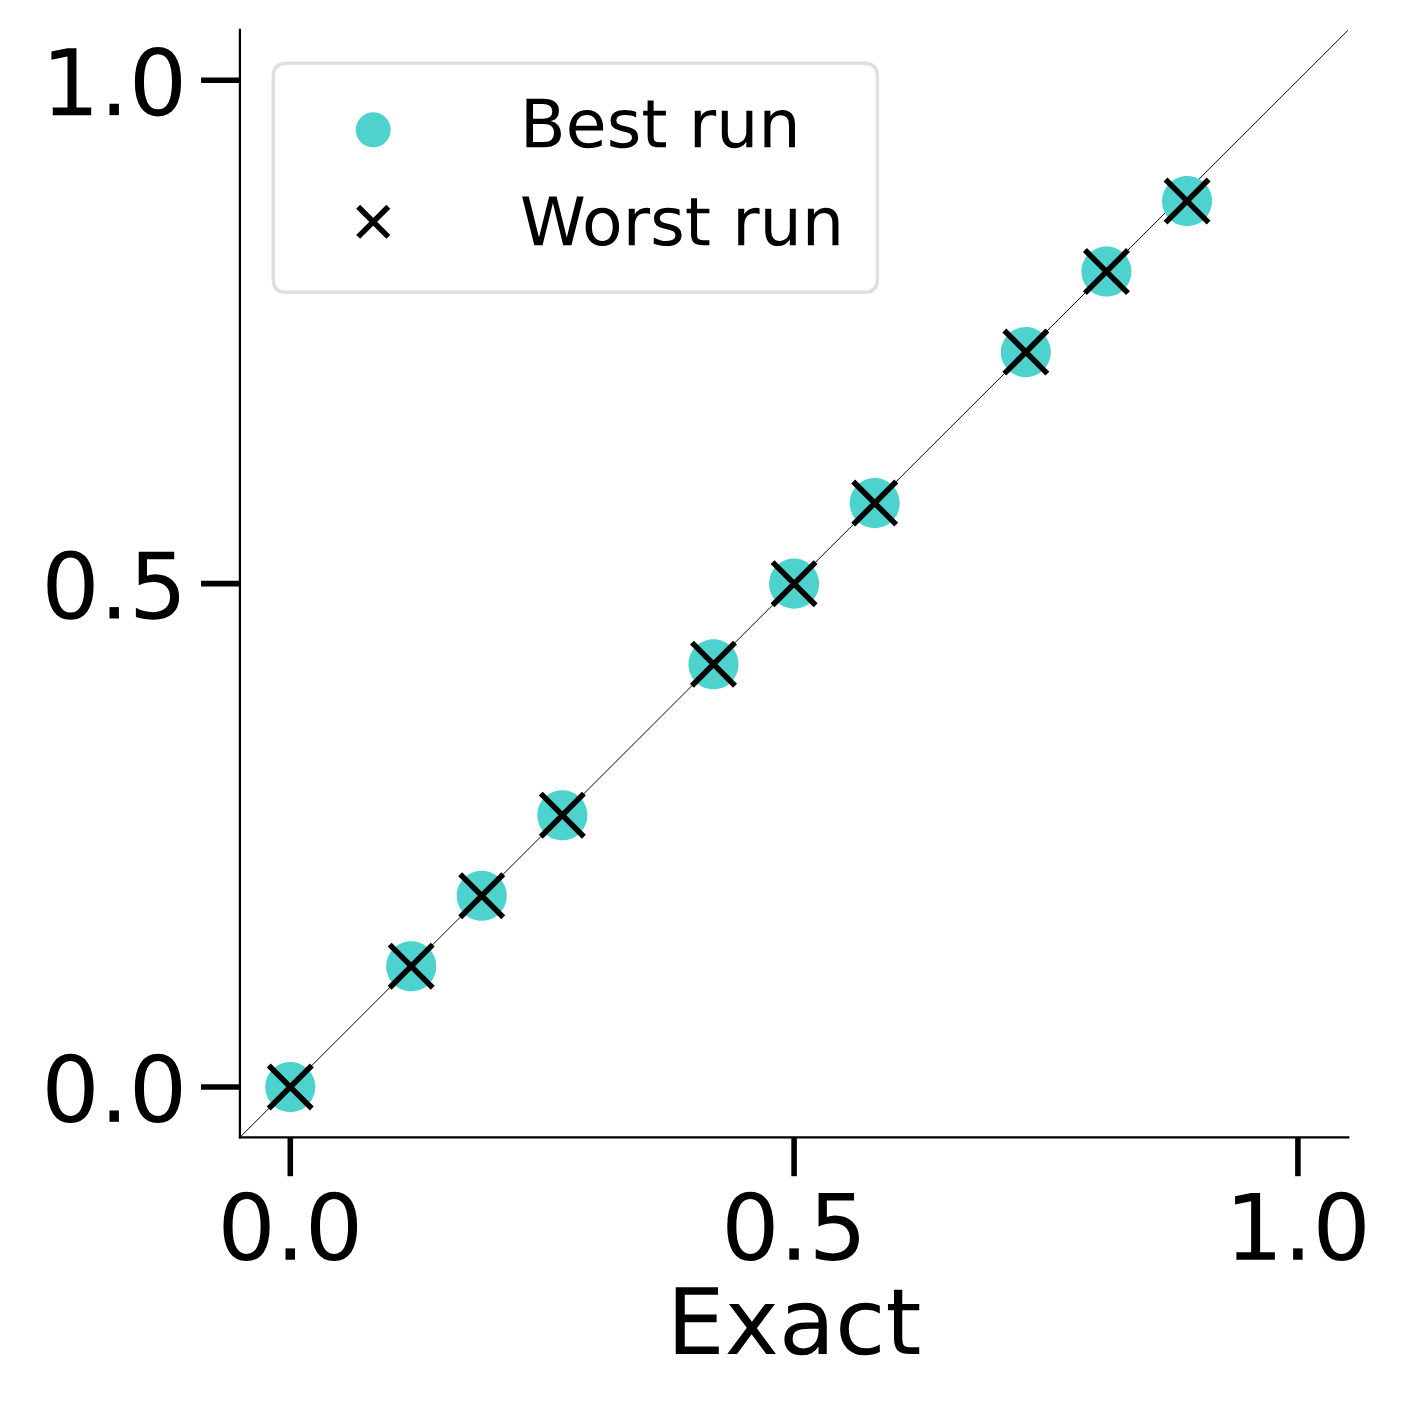  What do you see at coordinates (1300, 1226) in the screenshot?
I see `x-tick-label: 1.0` at bounding box center [1300, 1226].